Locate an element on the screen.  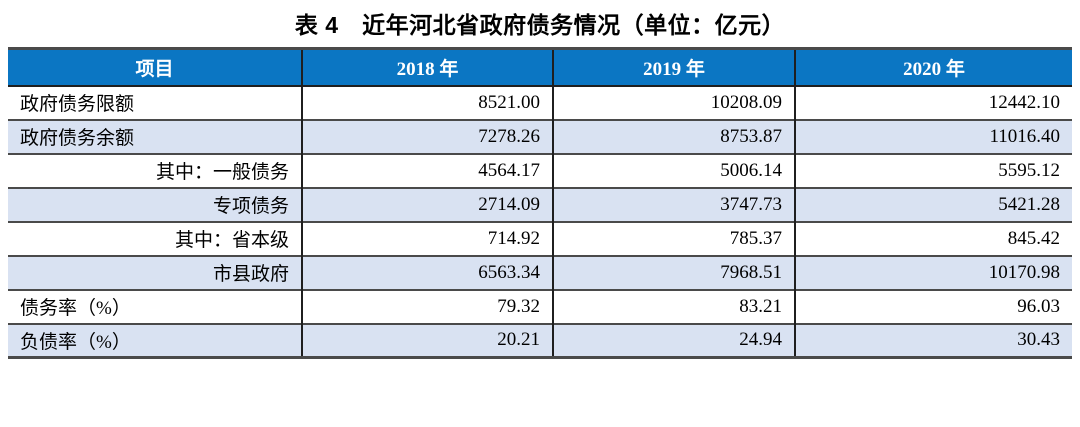
row-label: 债务率（%） is located at coordinates (155, 306).